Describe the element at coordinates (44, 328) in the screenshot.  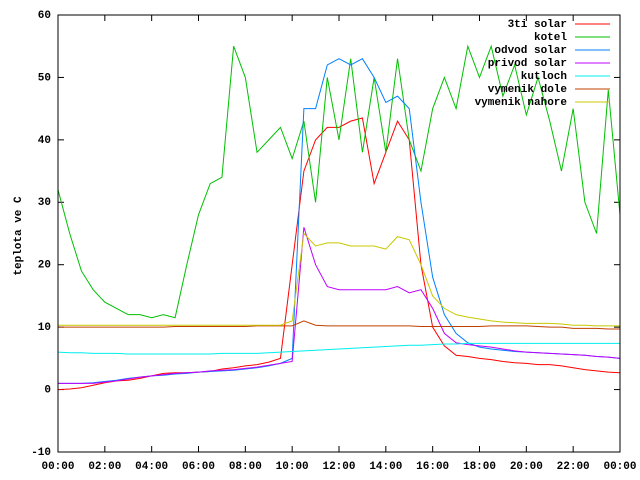
I see `y-tick-label: 10` at that location.